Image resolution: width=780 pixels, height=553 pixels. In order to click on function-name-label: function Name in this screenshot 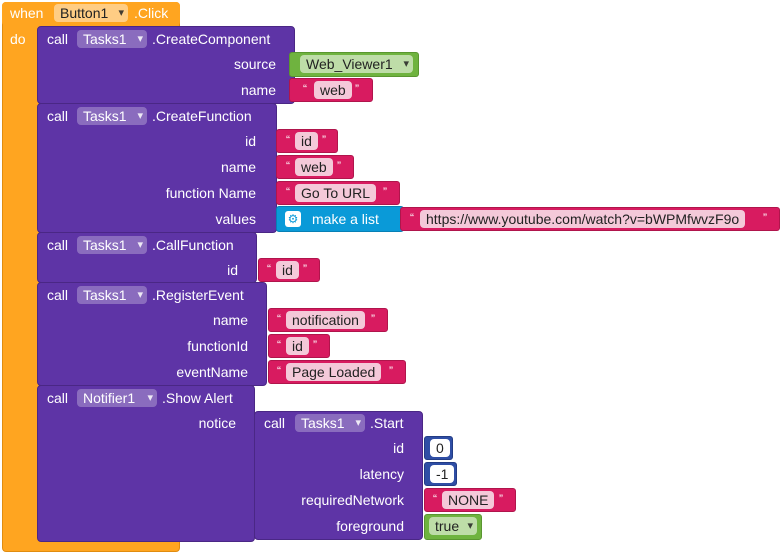, I will do `click(210, 193)`.